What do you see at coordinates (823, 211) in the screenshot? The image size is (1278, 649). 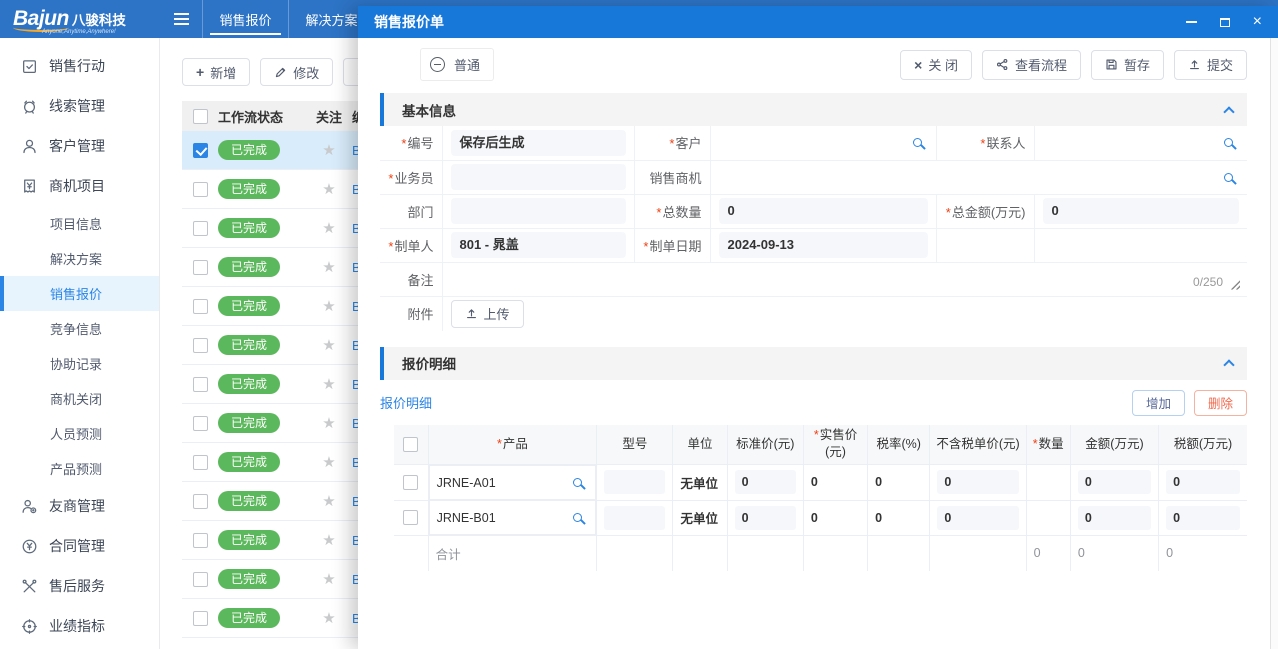 I see `total-qty-field: 0` at bounding box center [823, 211].